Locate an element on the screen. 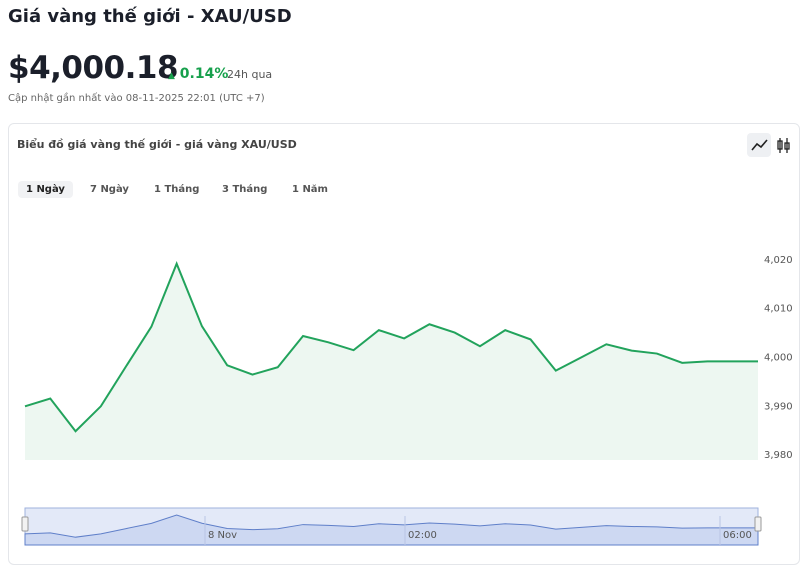 This screenshot has height=565, width=800. candlestick-button is located at coordinates (783, 145).